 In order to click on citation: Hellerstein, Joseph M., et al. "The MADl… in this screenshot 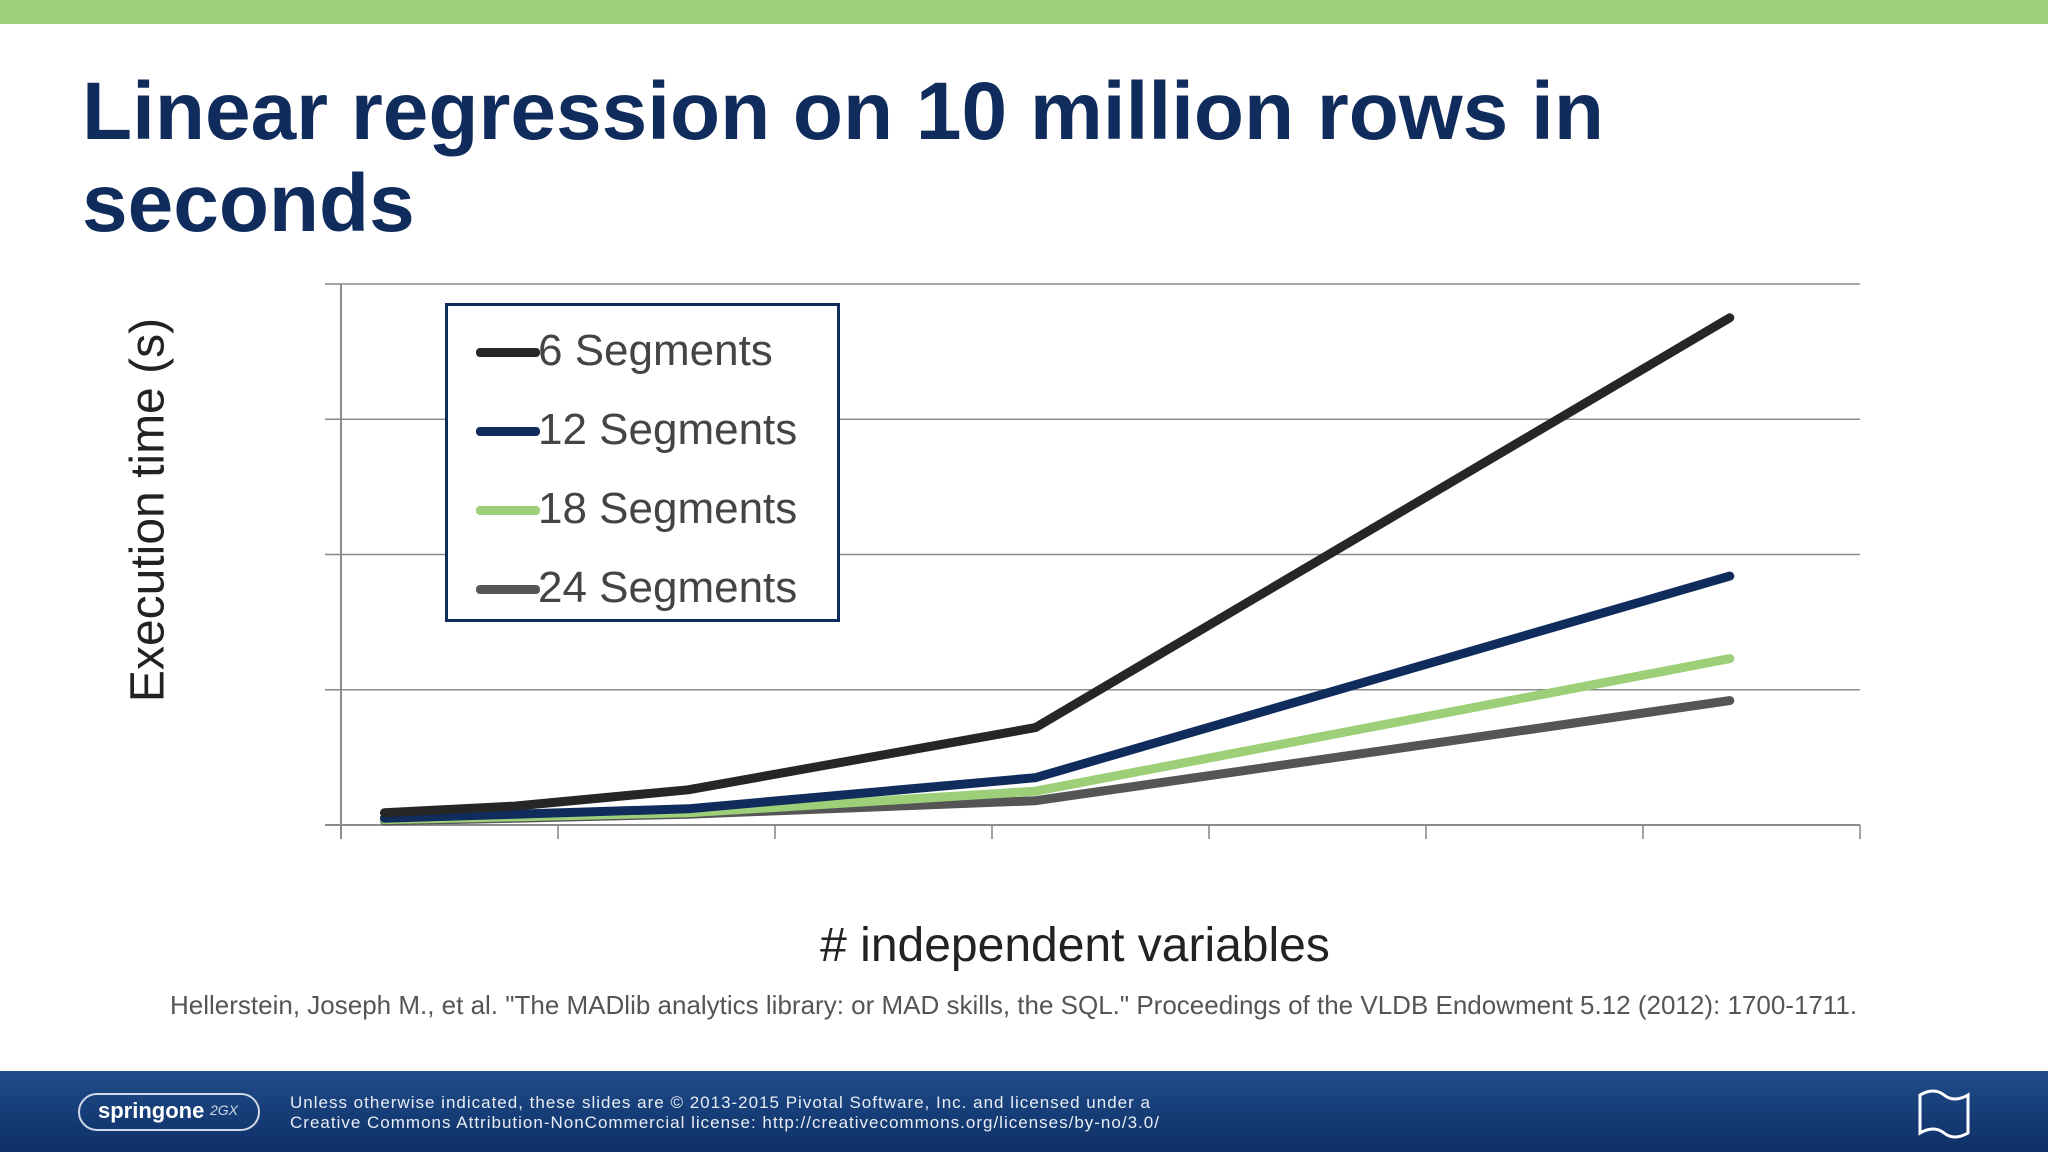, I will do `click(1014, 1005)`.